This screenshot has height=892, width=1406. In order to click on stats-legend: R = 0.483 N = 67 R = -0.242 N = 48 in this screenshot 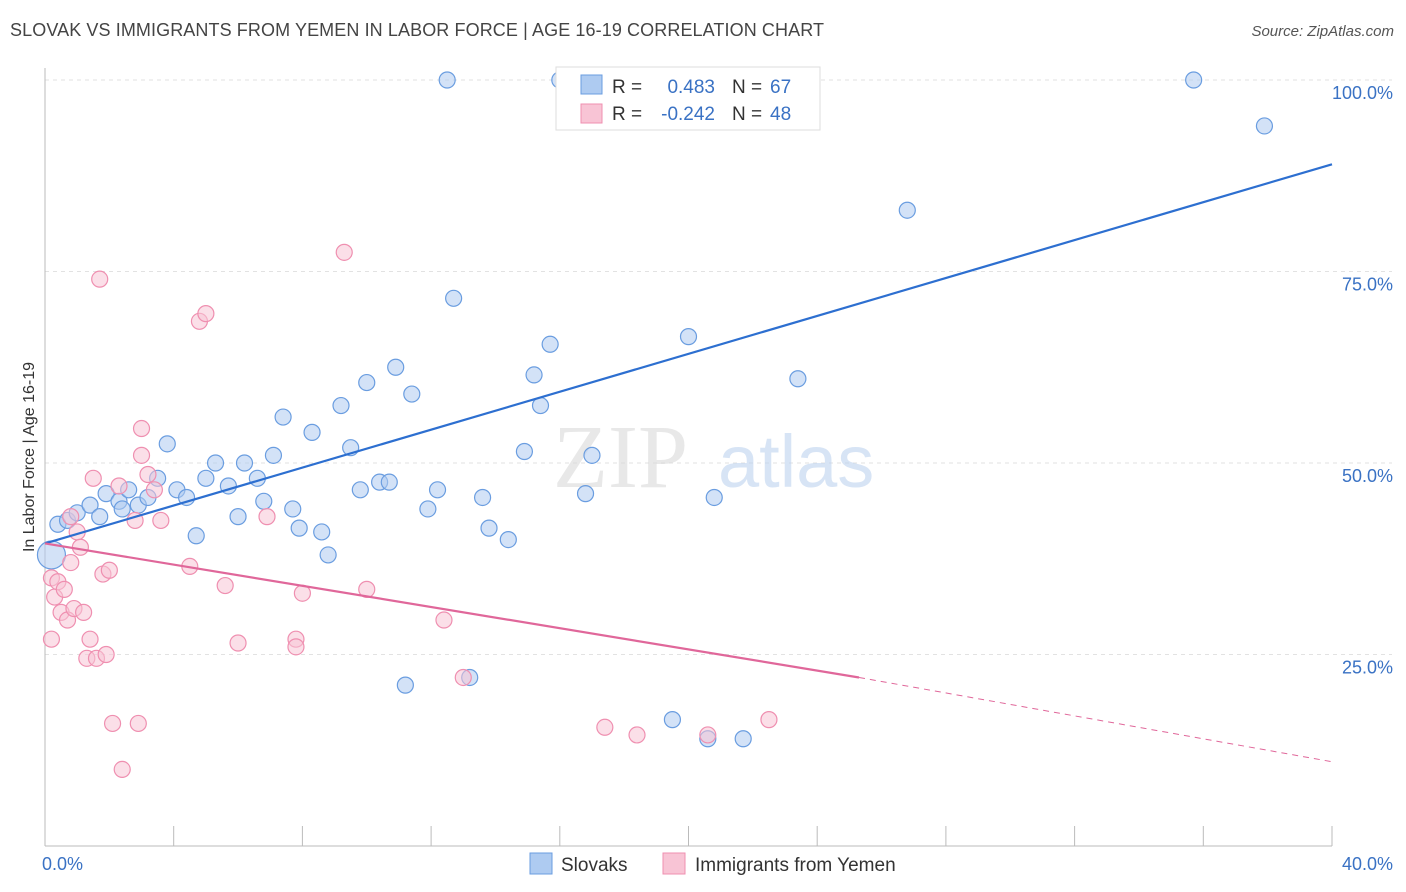, I will do `click(688, 98)`.